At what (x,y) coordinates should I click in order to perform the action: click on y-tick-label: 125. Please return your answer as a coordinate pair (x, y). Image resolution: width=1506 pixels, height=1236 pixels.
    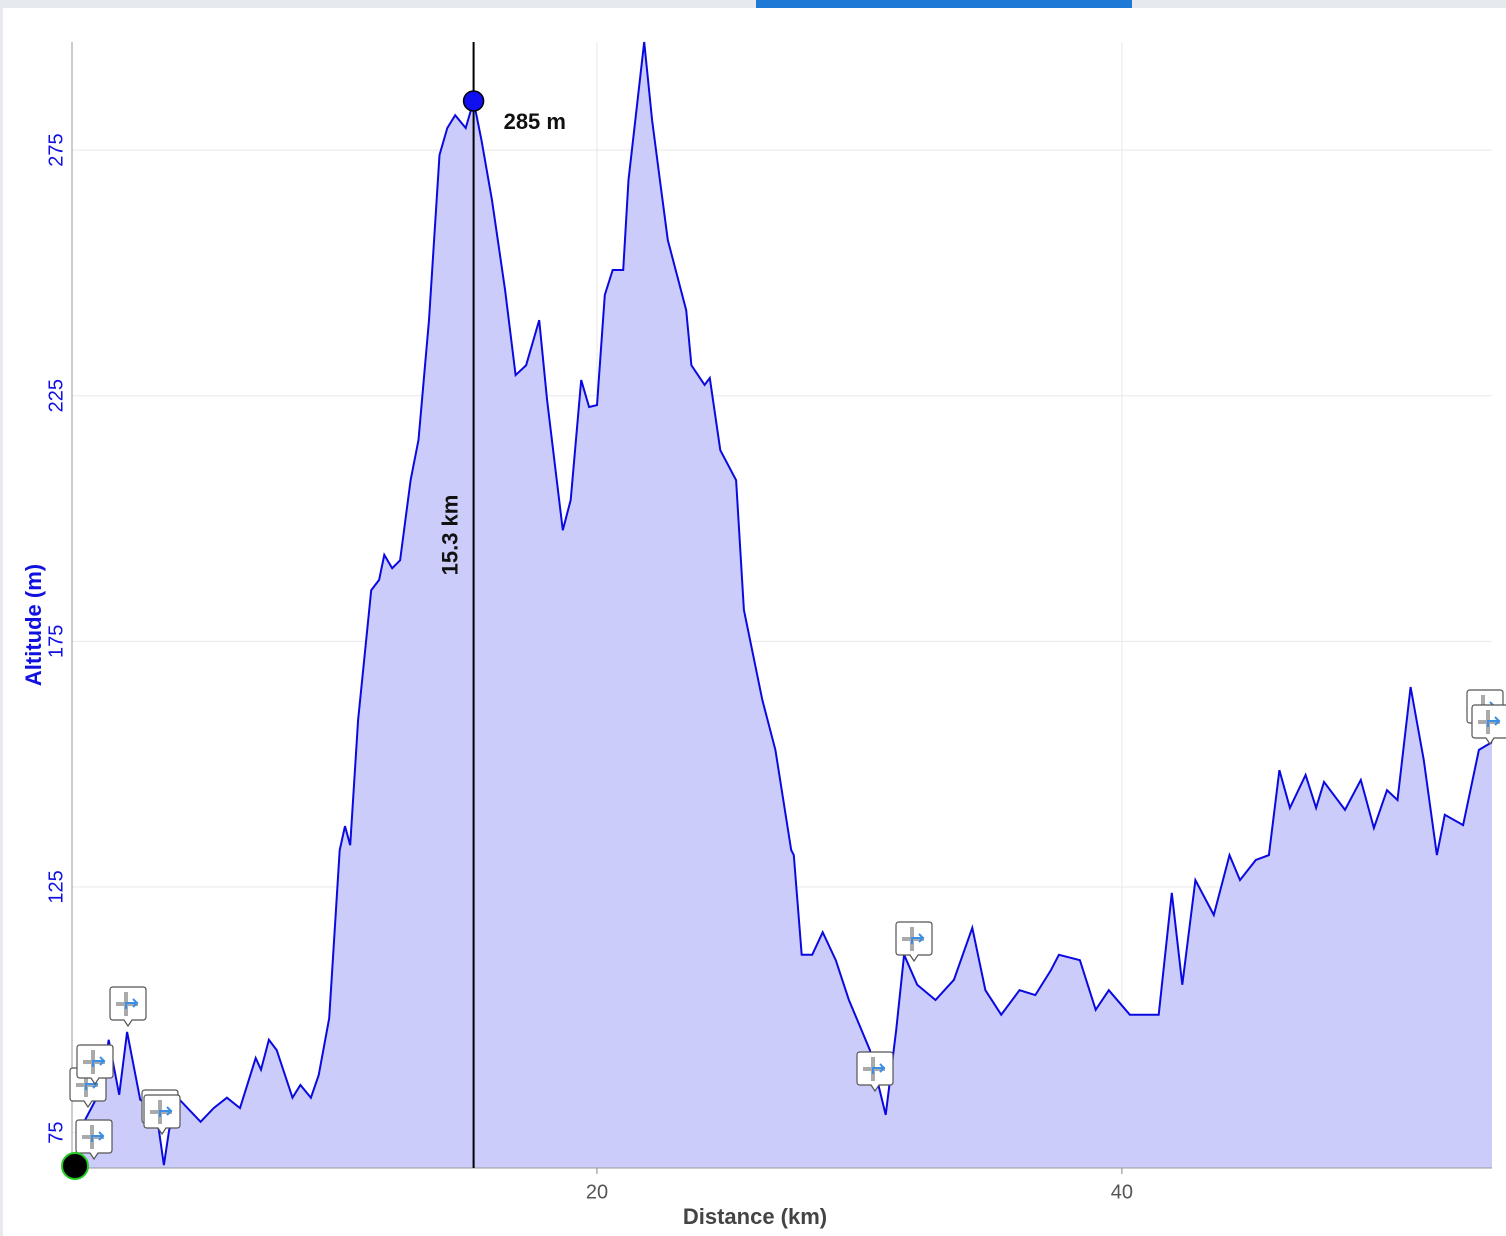
    Looking at the image, I should click on (56, 886).